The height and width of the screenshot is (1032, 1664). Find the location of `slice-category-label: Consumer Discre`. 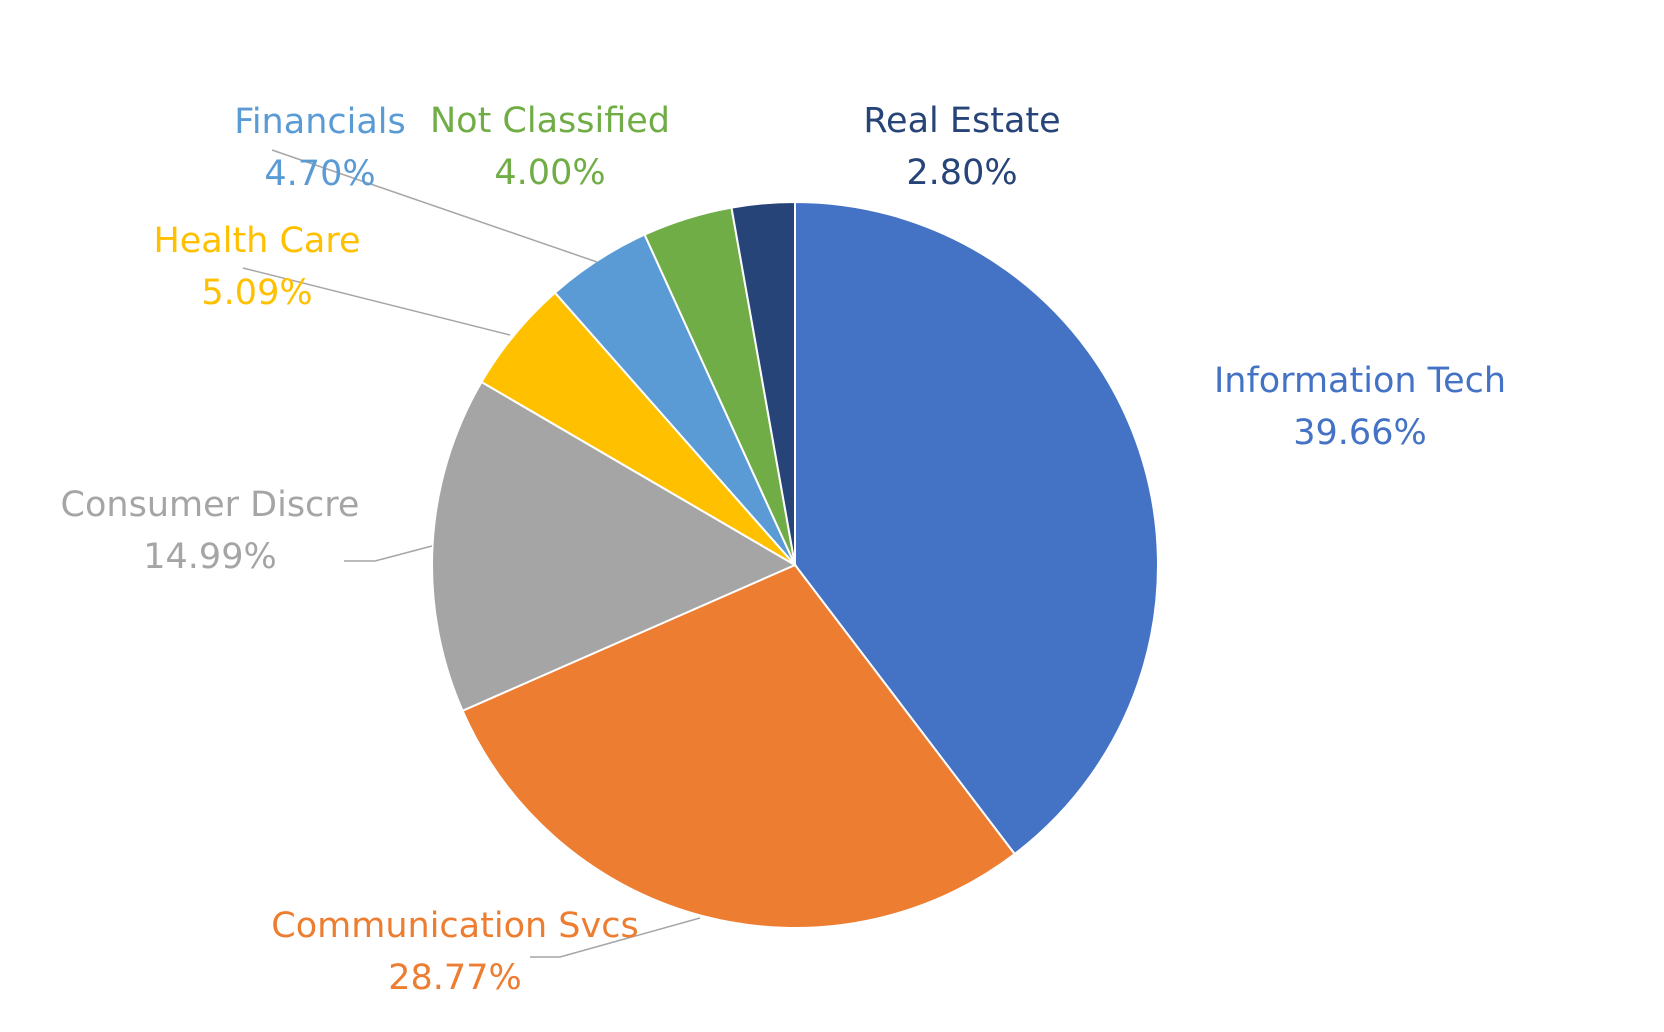

slice-category-label: Consumer Discre is located at coordinates (210, 505).